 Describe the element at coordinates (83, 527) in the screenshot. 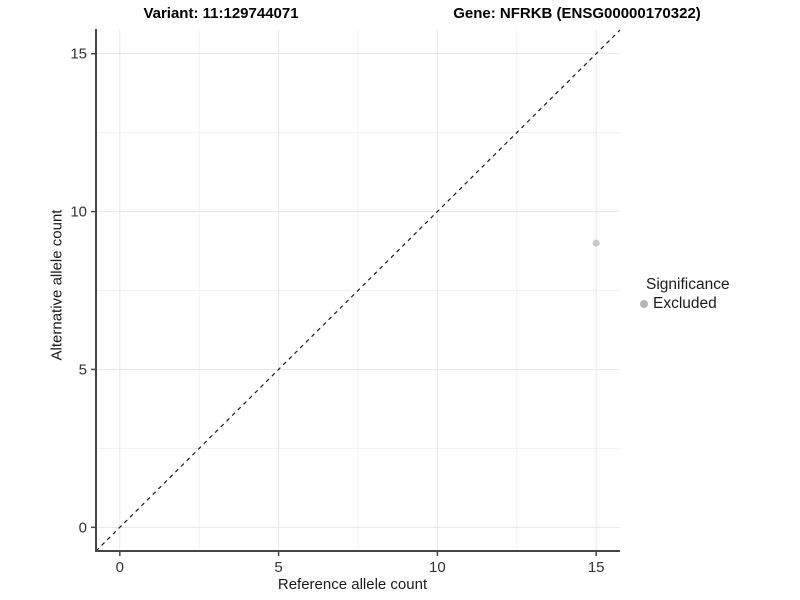

I see `y-tick-label: 0` at that location.